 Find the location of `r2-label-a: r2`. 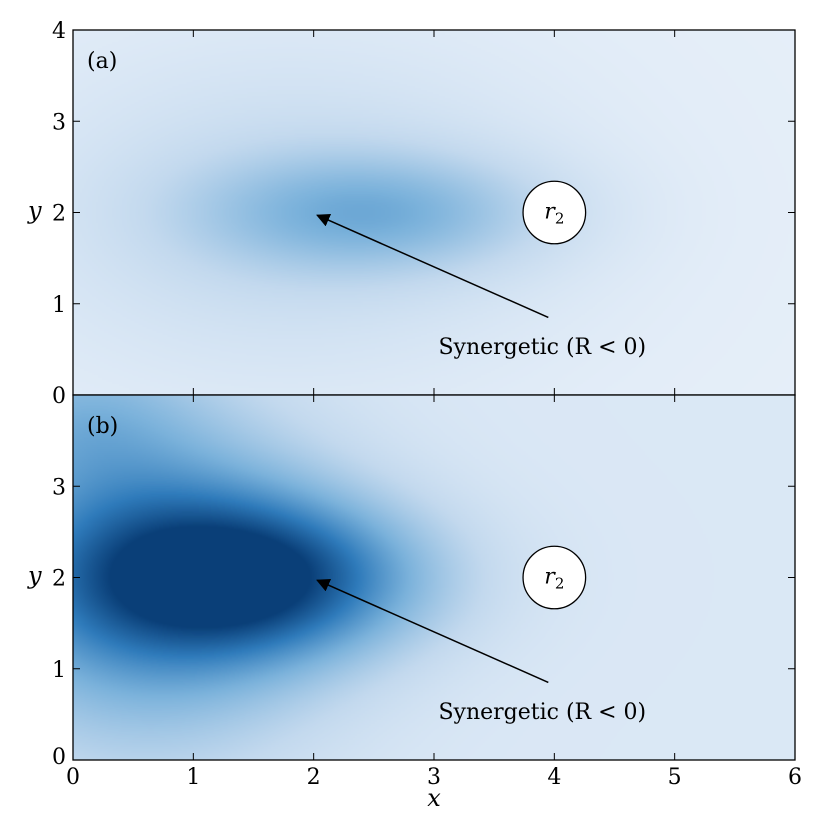

r2-label-a: r2 is located at coordinates (554, 214).